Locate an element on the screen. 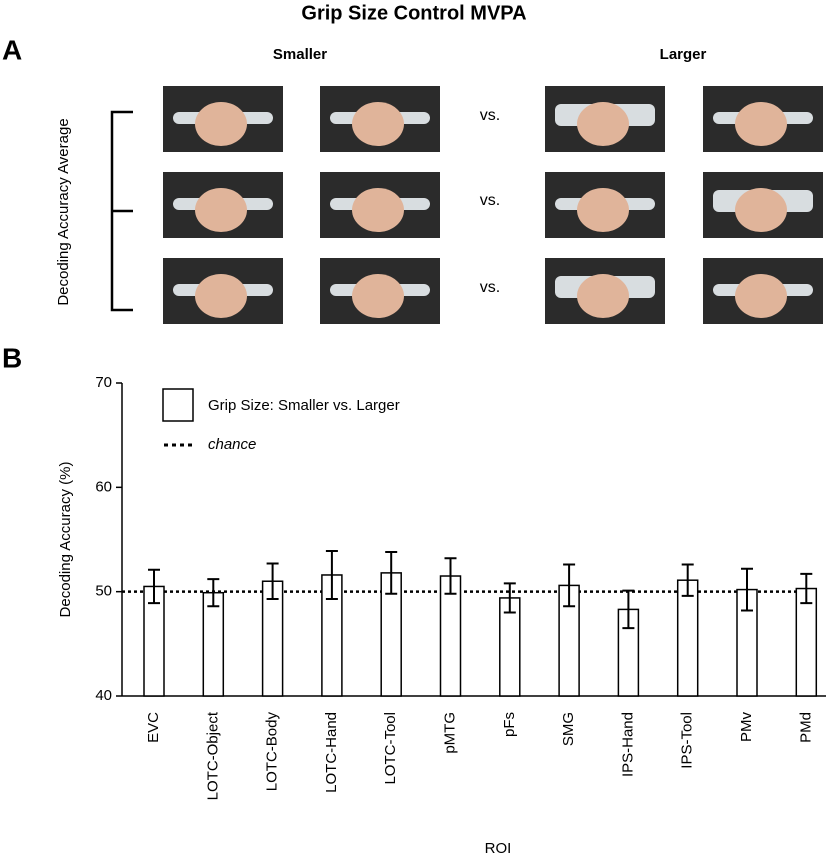  x-tick-label: SMG is located at coordinates (568, 729).